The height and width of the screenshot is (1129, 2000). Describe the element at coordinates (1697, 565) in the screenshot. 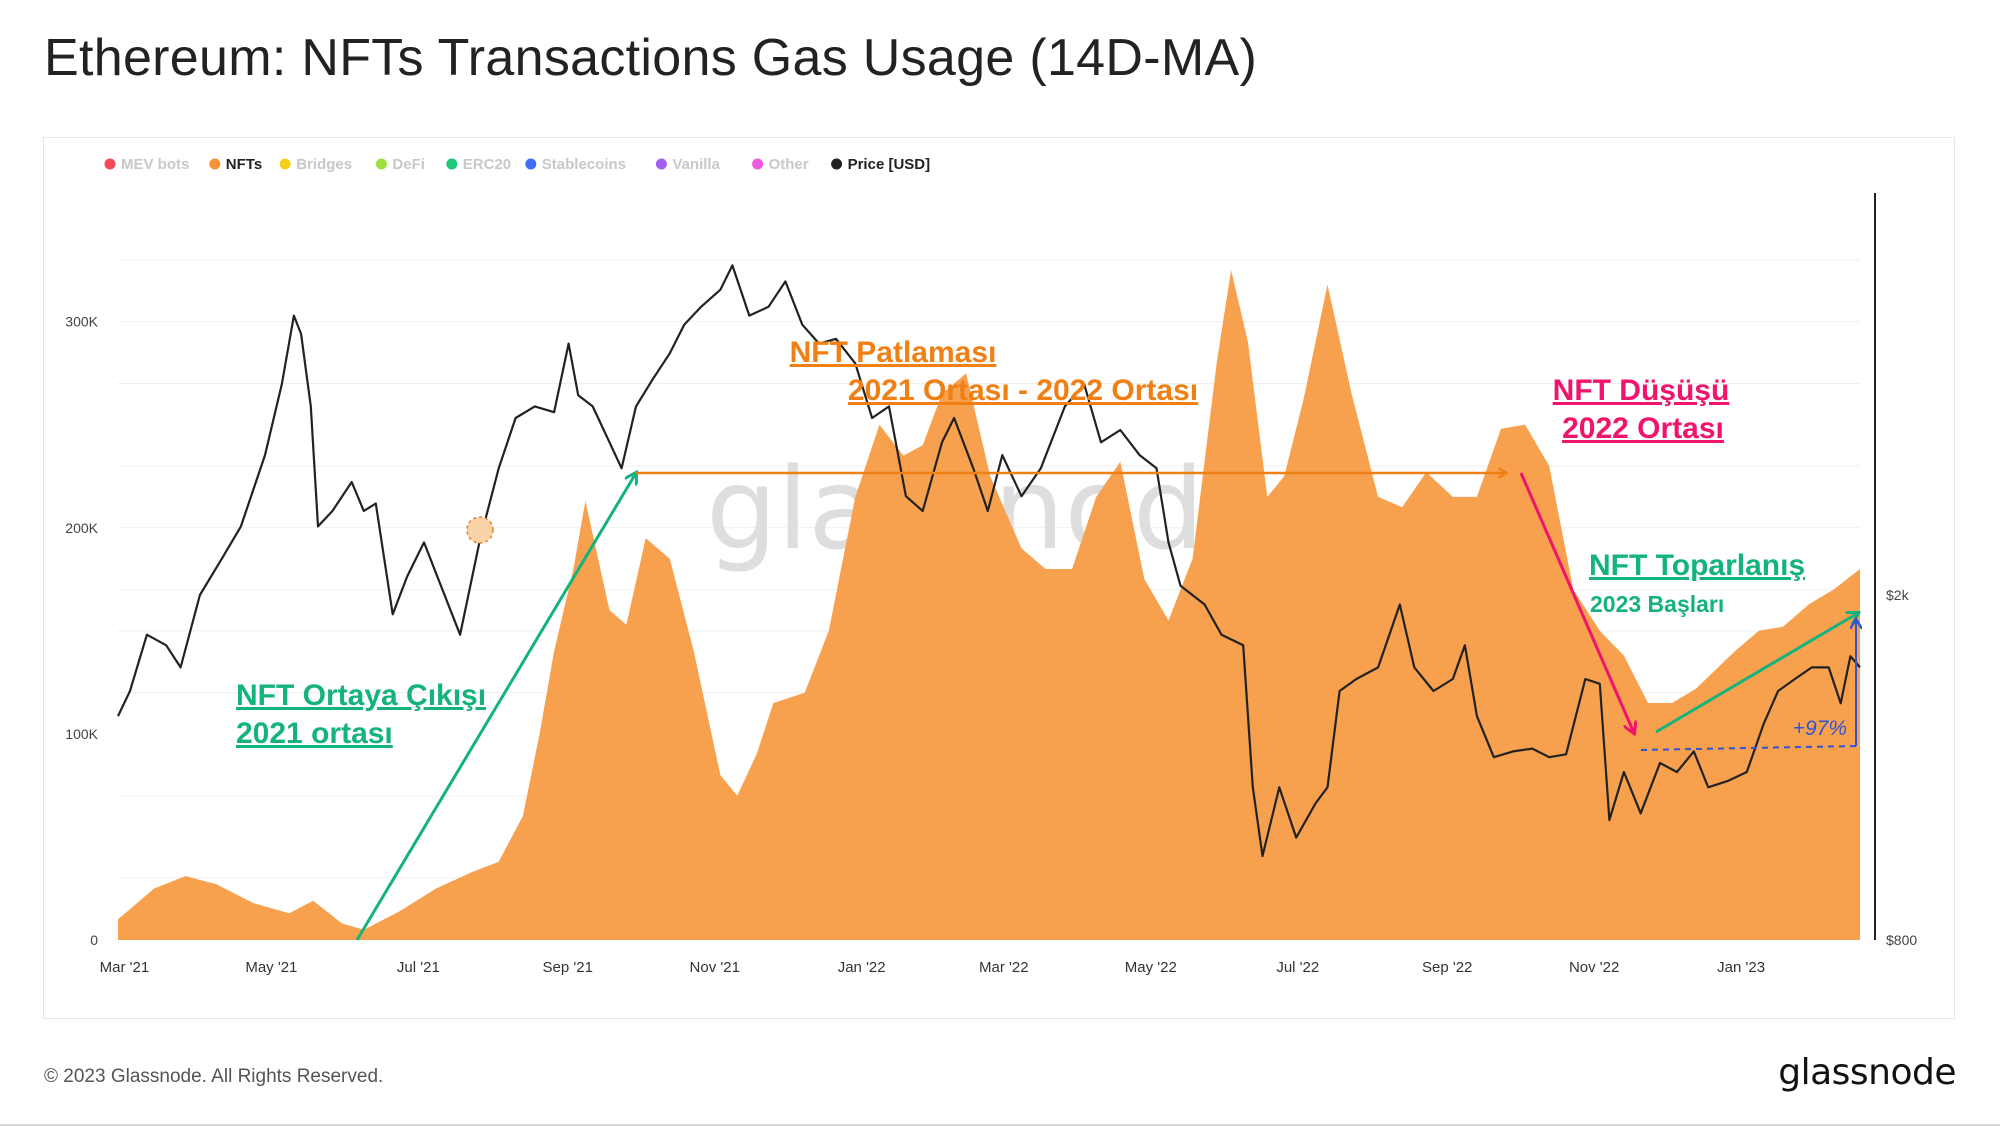

I see `recovery-line1: NFT Toparlanış` at that location.